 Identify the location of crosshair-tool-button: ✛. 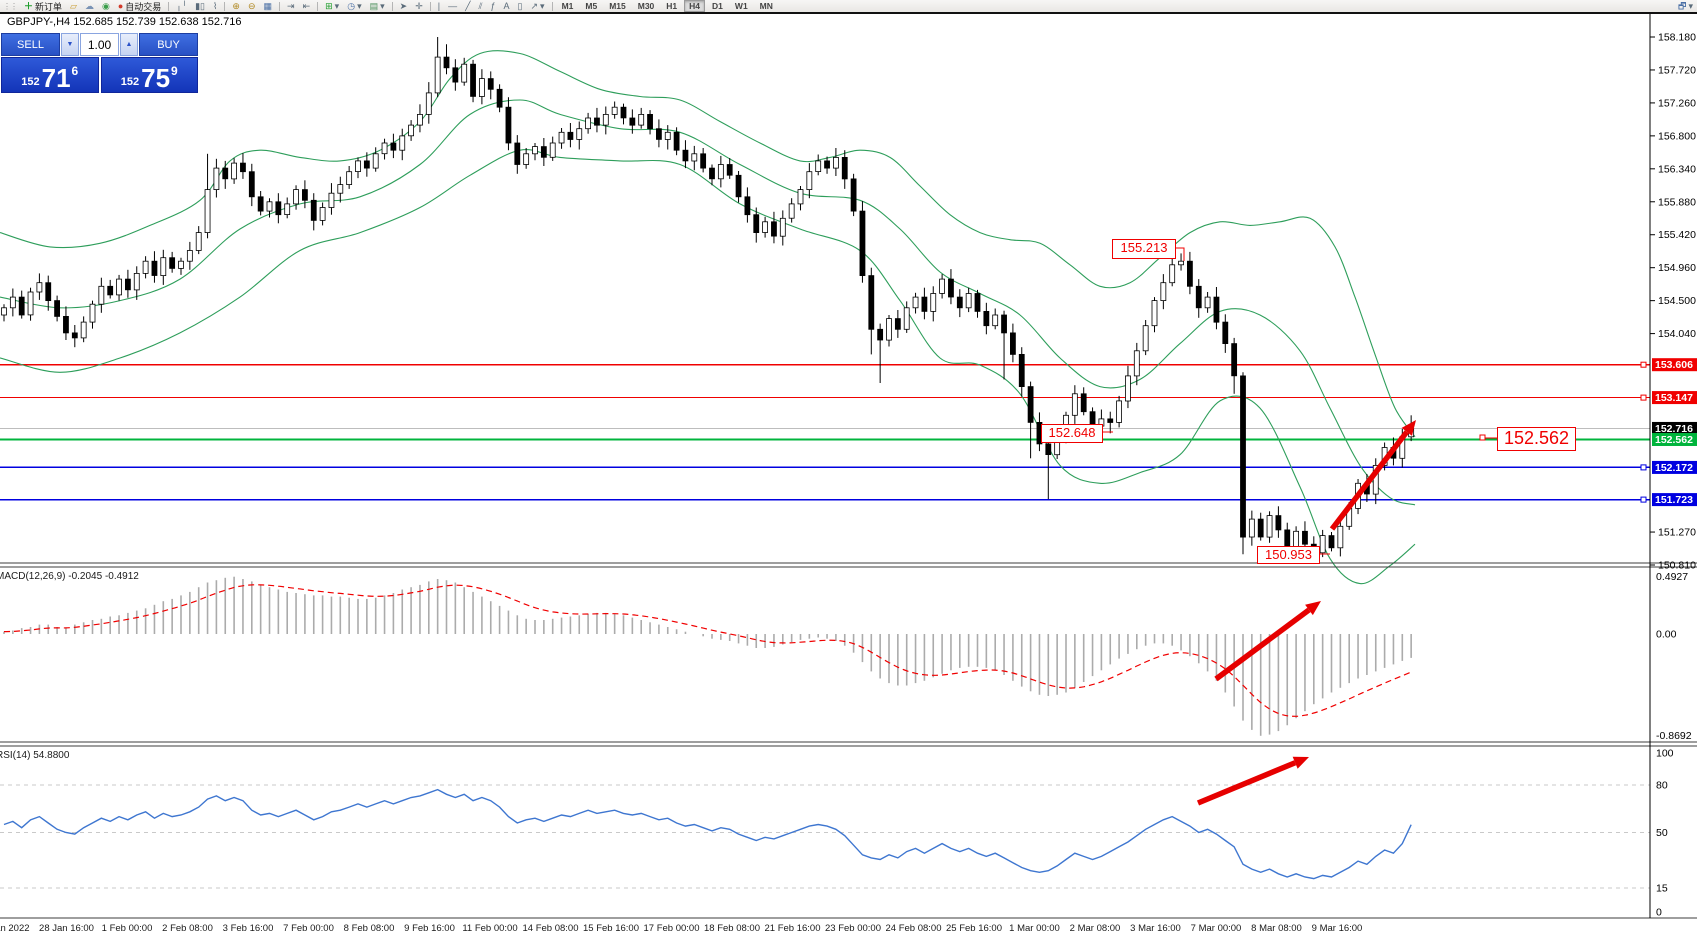
(419, 6).